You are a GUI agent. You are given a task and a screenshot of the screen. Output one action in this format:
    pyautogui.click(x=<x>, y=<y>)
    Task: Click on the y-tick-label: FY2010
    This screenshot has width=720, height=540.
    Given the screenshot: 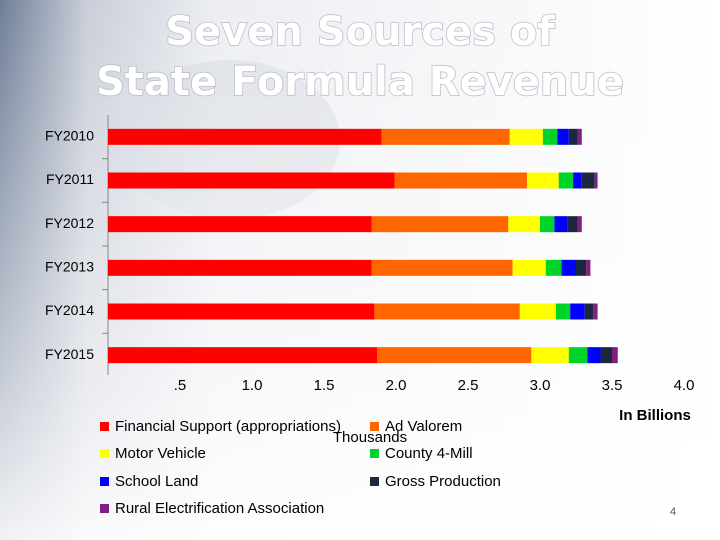 What is the action you would take?
    pyautogui.click(x=69, y=136)
    